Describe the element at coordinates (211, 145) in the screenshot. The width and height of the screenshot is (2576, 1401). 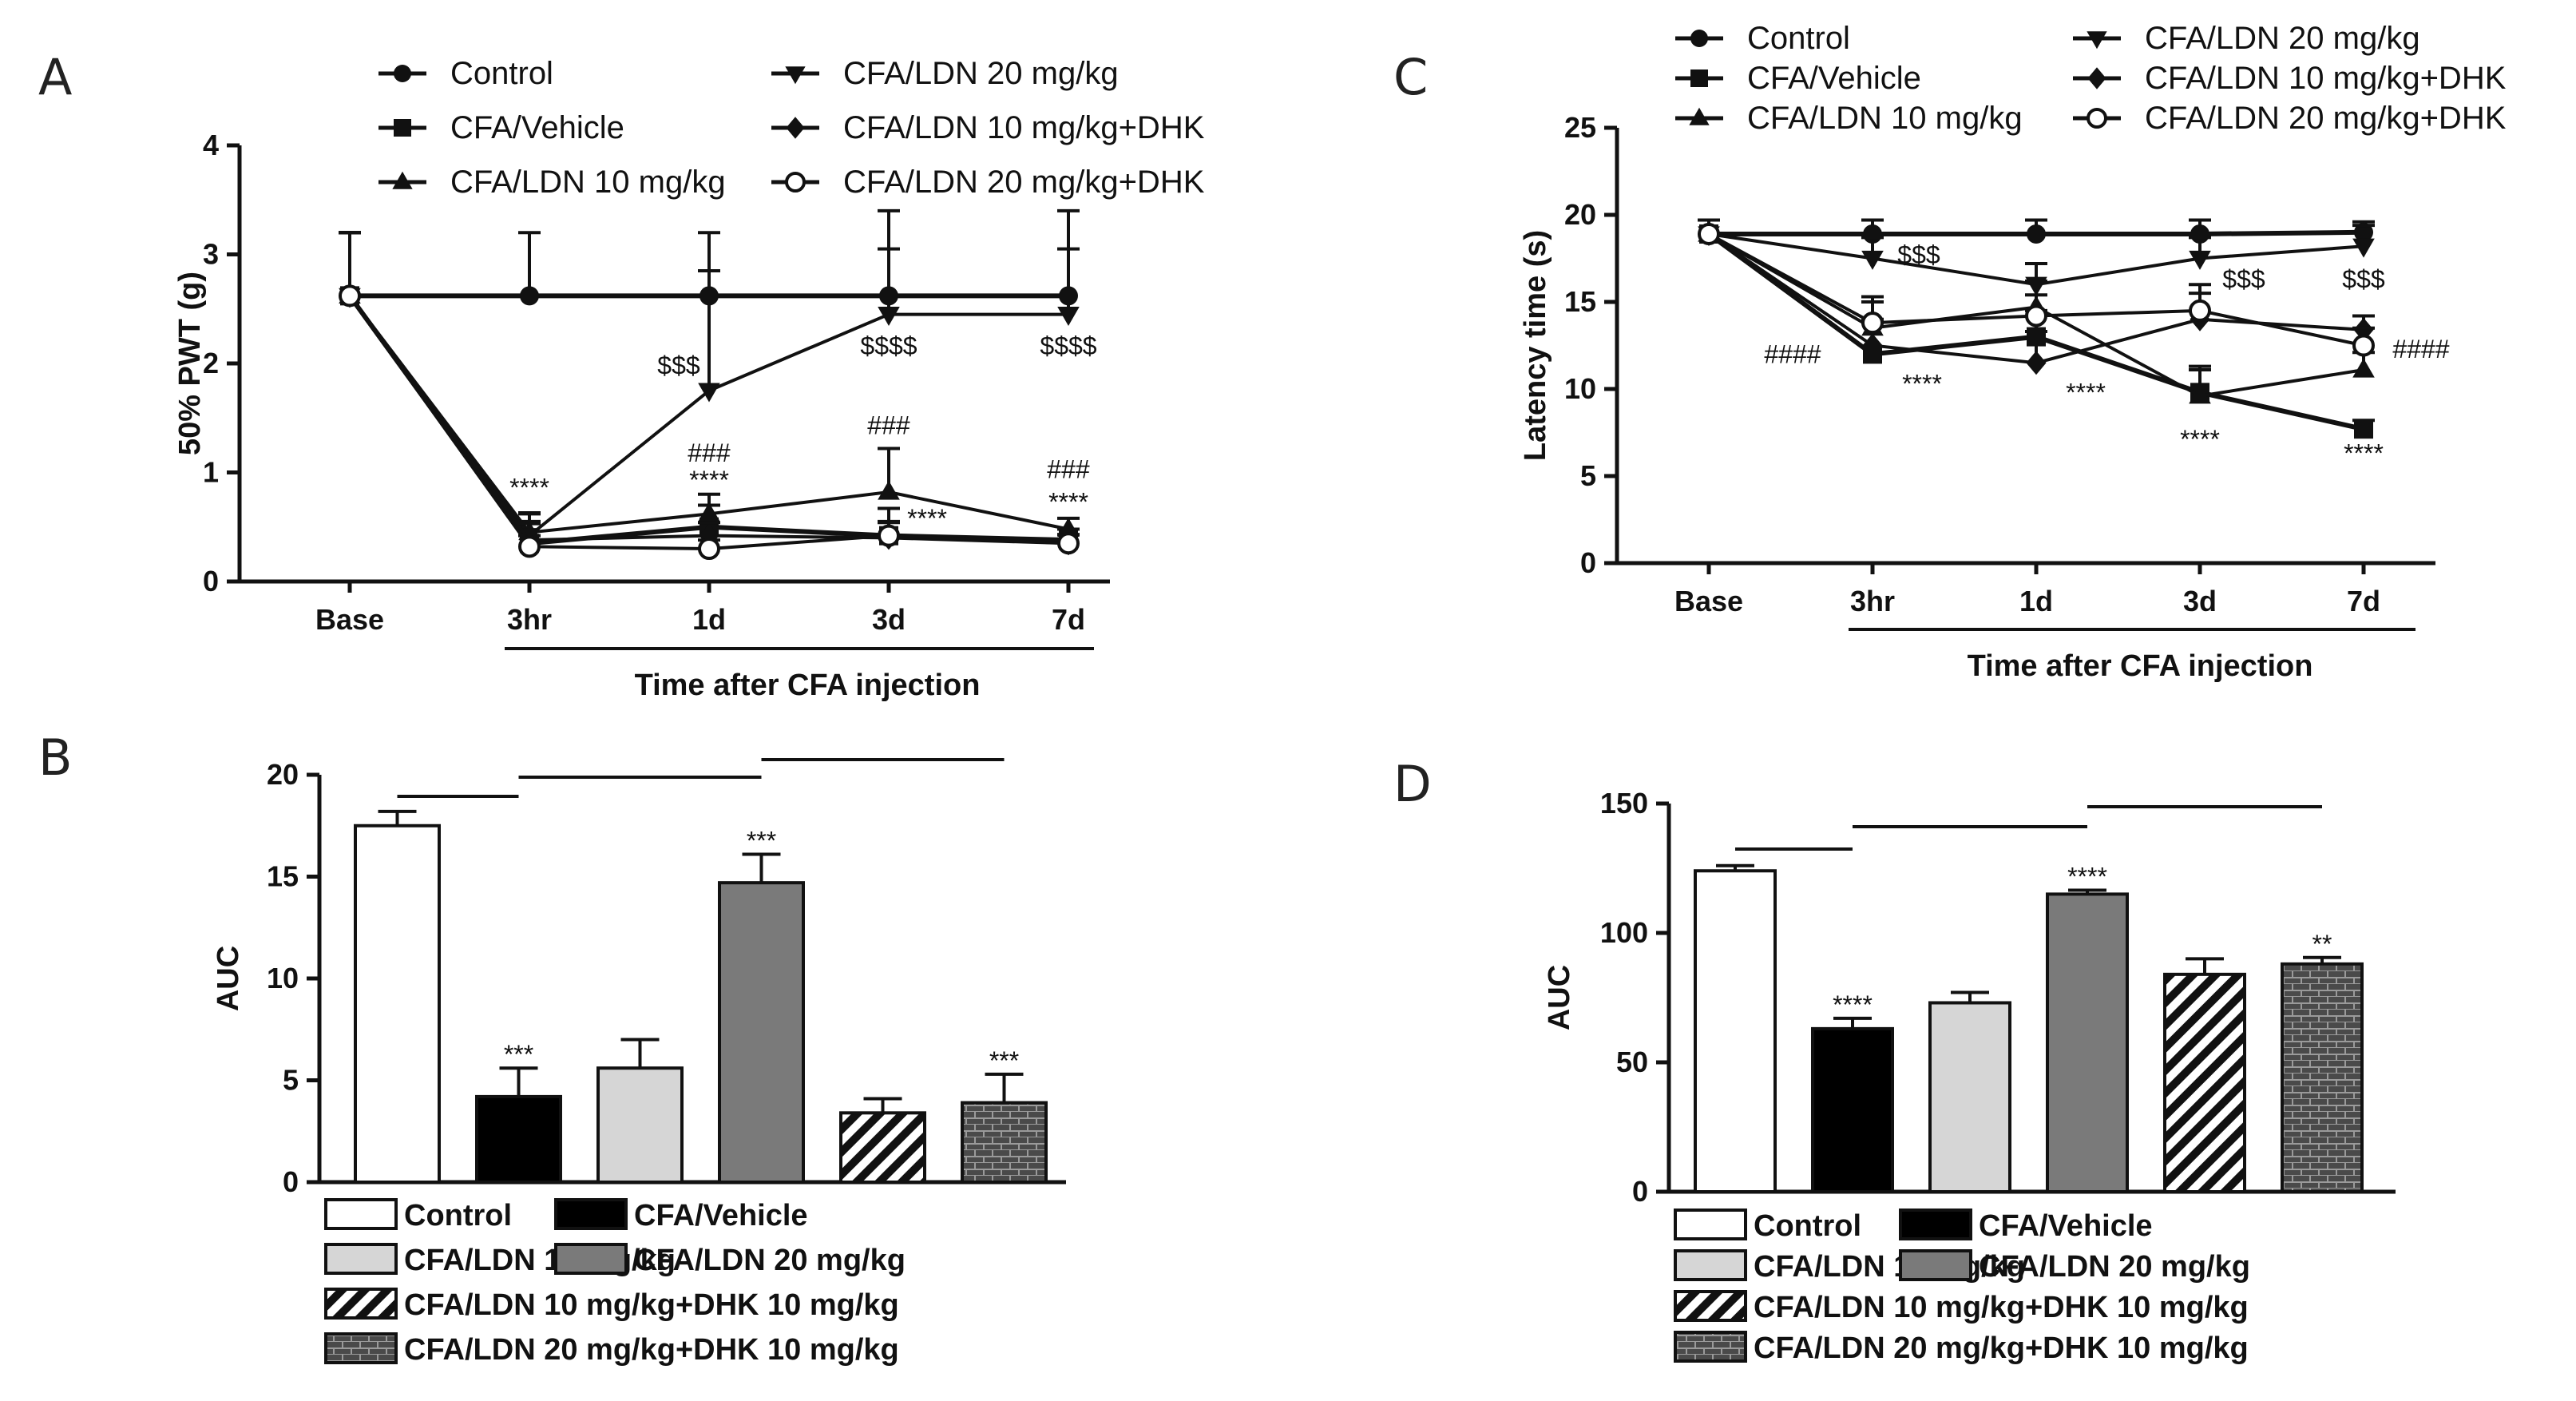
I see `y-tick-label: 4` at that location.